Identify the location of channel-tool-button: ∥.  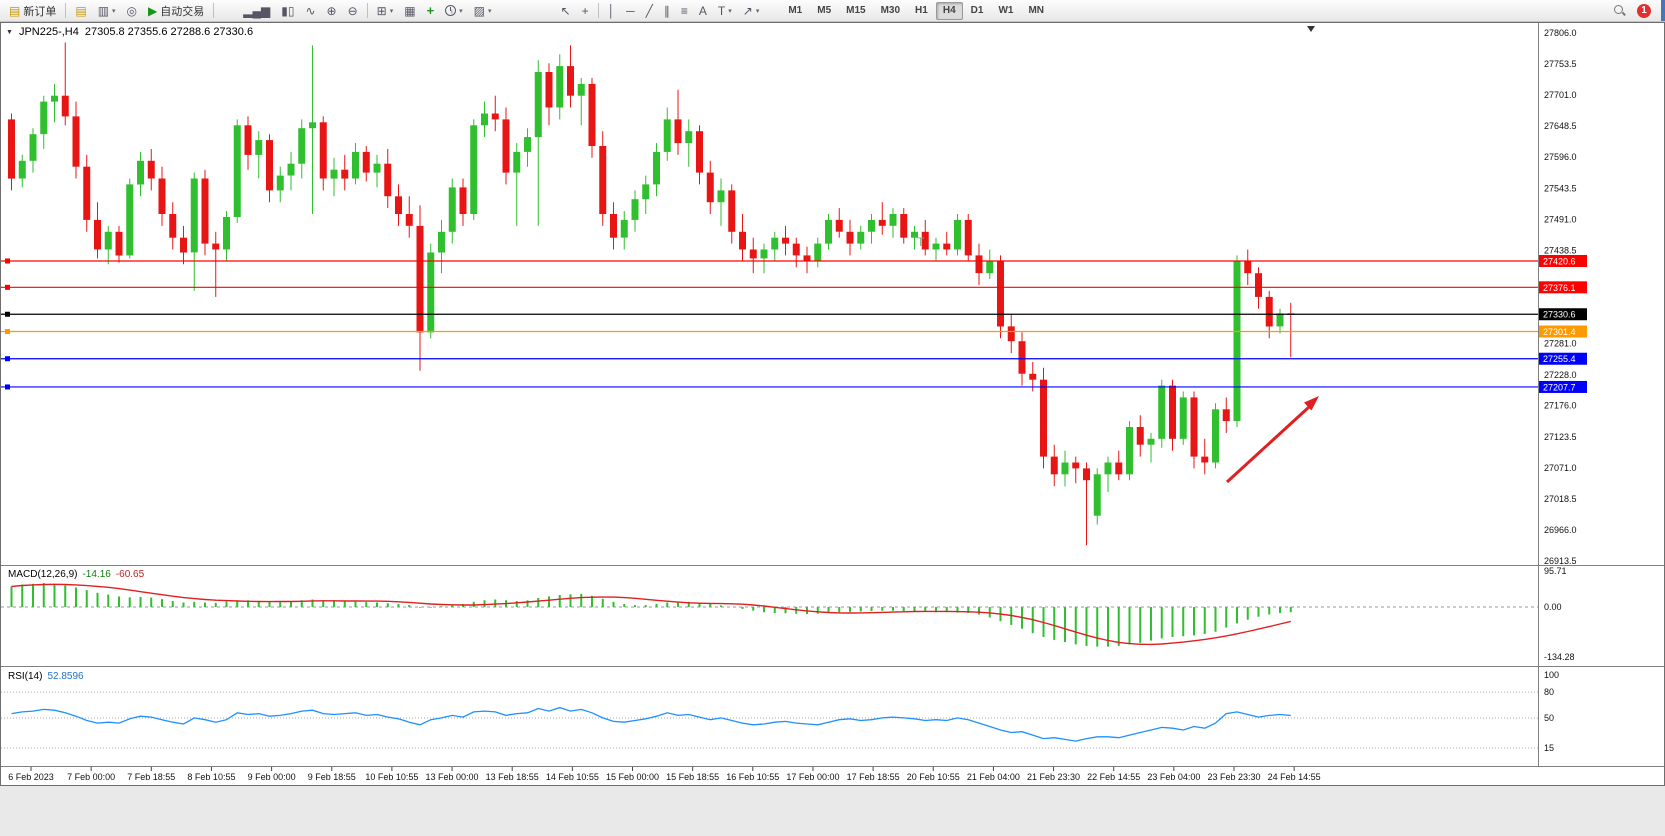
(667, 11).